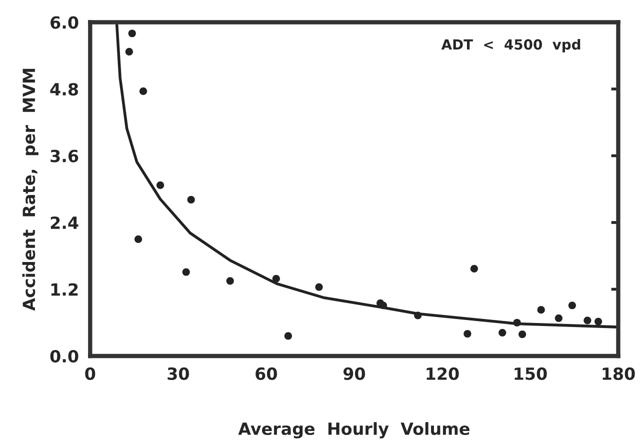 Image resolution: width=644 pixels, height=445 pixels. I want to click on y-tick-label: 2.4, so click(64, 222).